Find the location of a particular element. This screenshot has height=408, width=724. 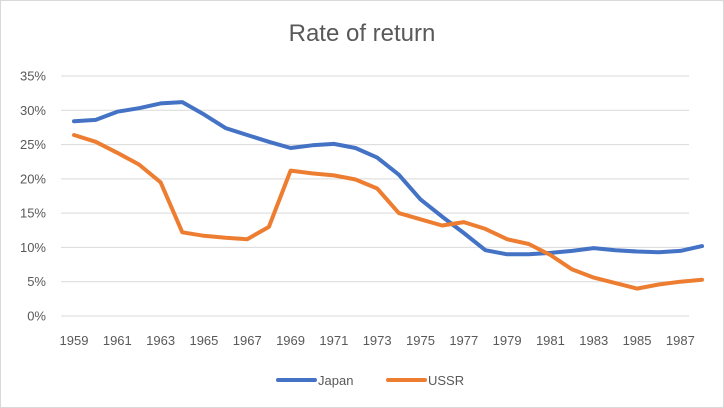

x-tick-label: 1959 is located at coordinates (74, 340).